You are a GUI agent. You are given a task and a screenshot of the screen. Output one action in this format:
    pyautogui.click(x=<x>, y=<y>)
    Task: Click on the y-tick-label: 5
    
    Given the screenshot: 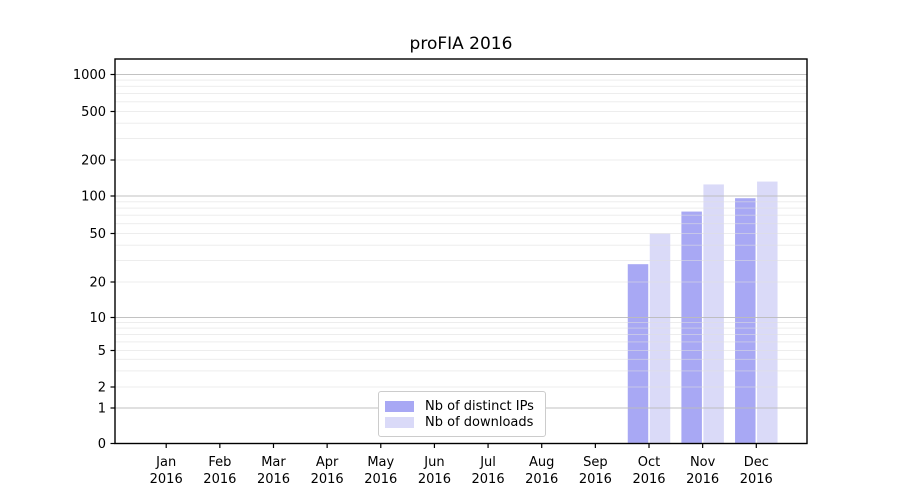 What is the action you would take?
    pyautogui.click(x=102, y=351)
    